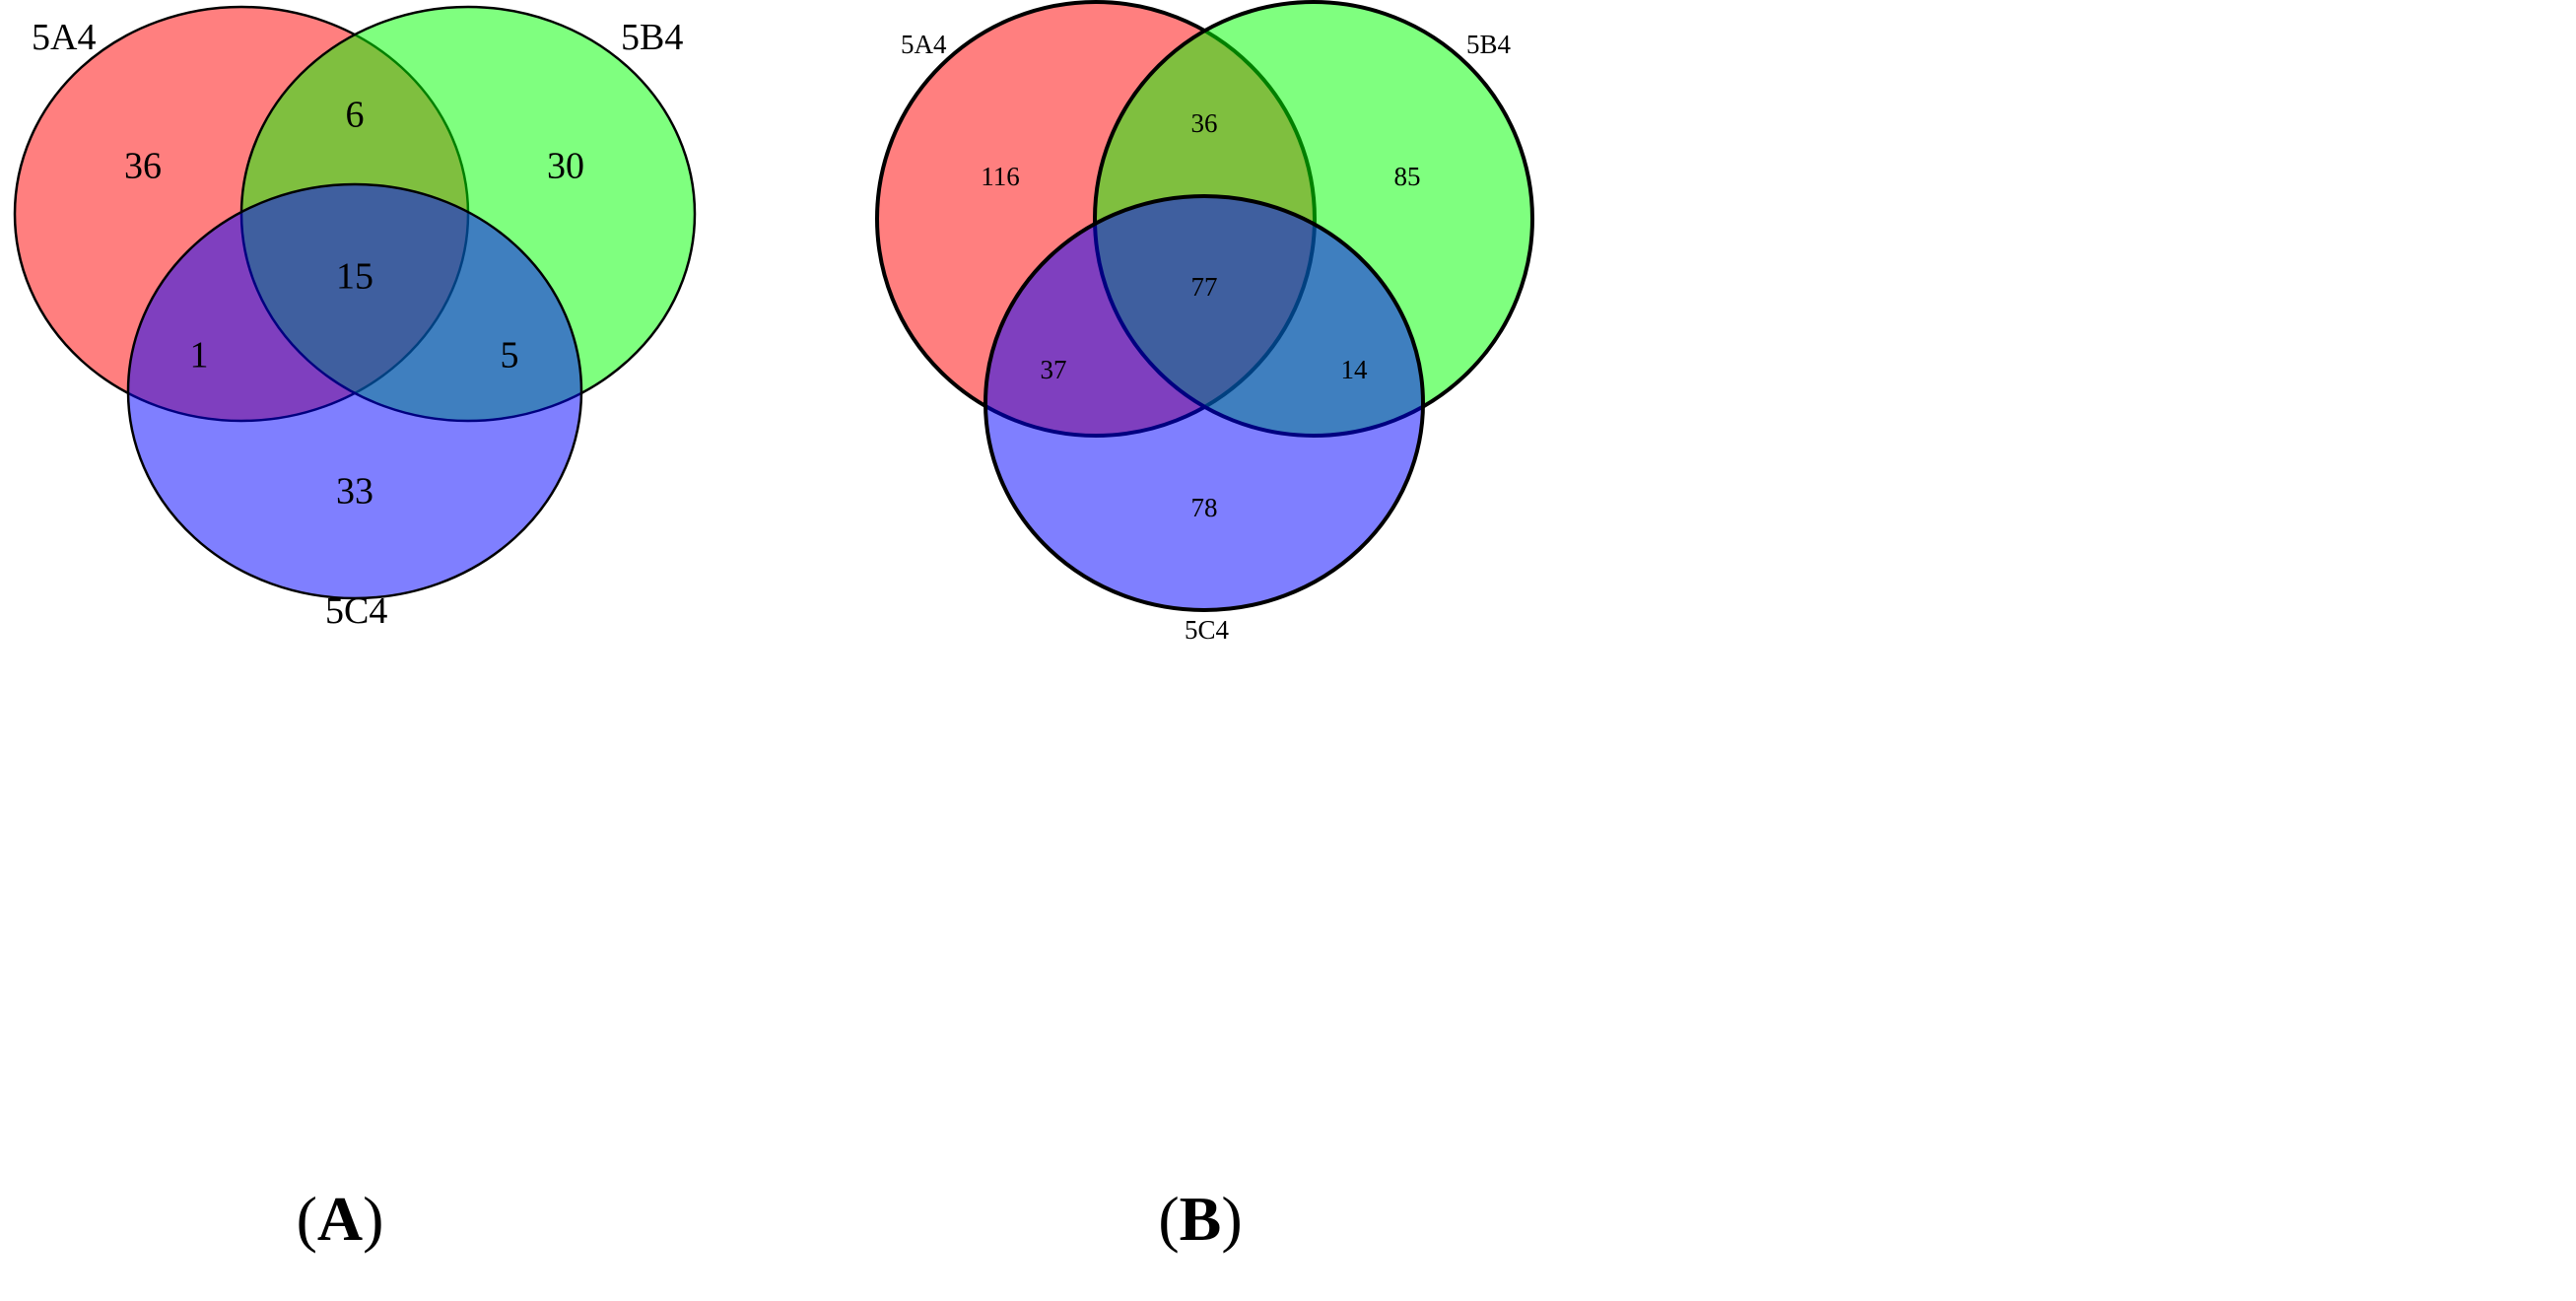 This screenshot has width=2576, height=1301. What do you see at coordinates (354, 277) in the screenshot?
I see `venn-a-value-abc: 15` at bounding box center [354, 277].